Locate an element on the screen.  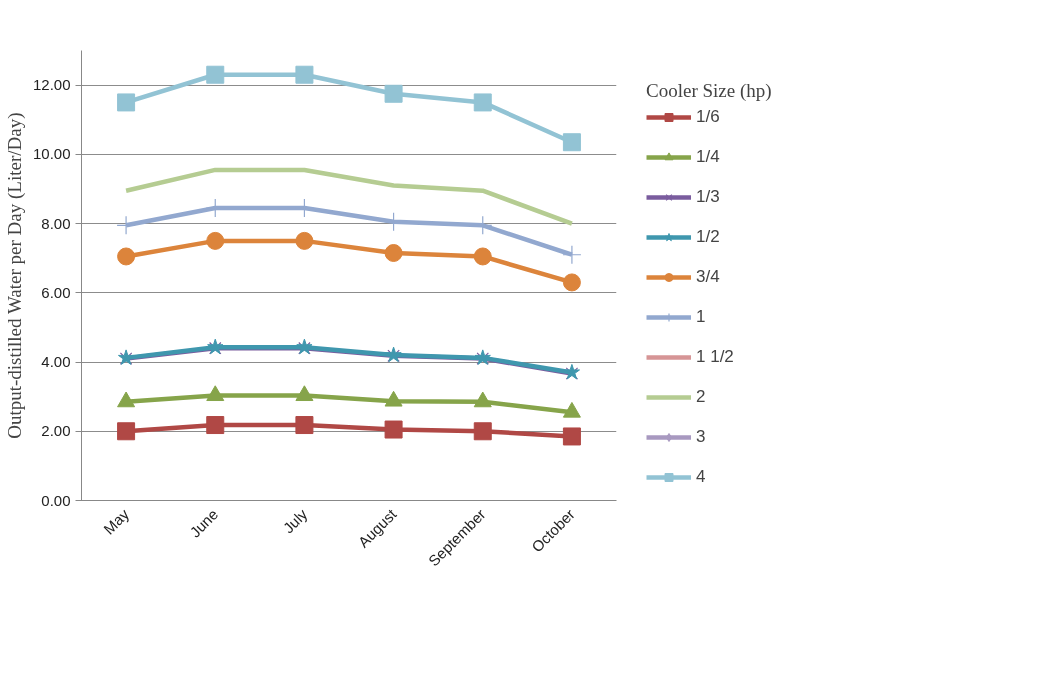
y-tick-label: 12.00 is located at coordinates (51, 85).